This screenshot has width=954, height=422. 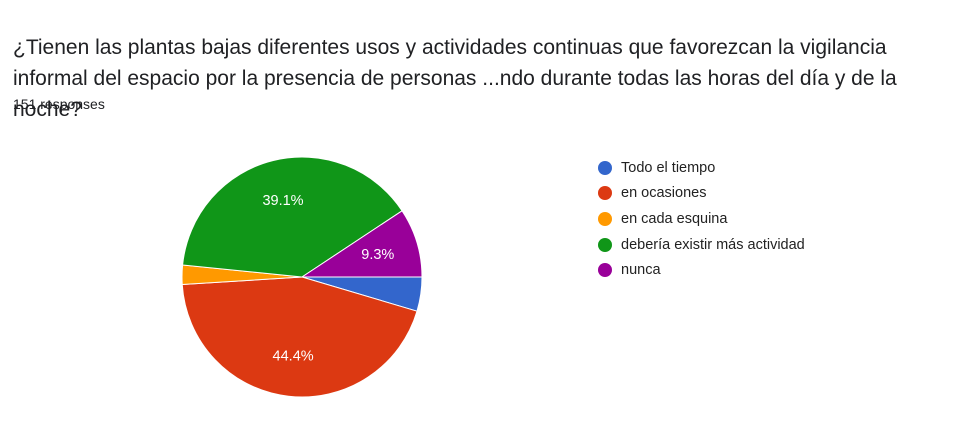 What do you see at coordinates (701, 270) in the screenshot?
I see `legend-item-nunca: nunca` at bounding box center [701, 270].